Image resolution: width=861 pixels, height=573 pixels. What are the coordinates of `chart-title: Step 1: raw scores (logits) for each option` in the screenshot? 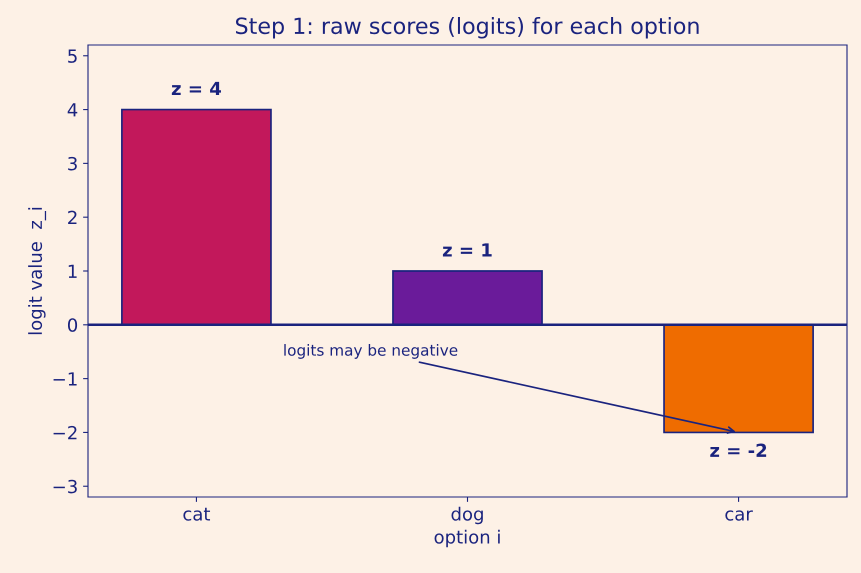 It's located at (467, 28).